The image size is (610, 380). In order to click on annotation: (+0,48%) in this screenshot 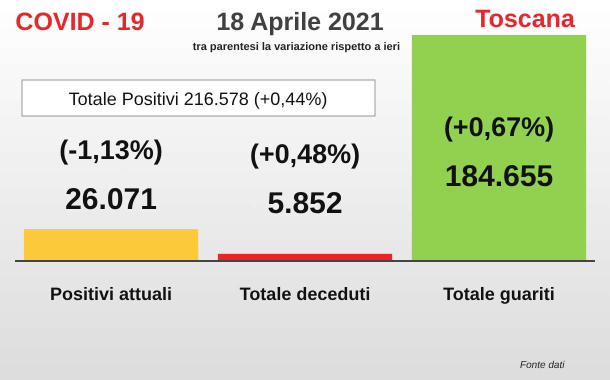, I will do `click(305, 154)`.